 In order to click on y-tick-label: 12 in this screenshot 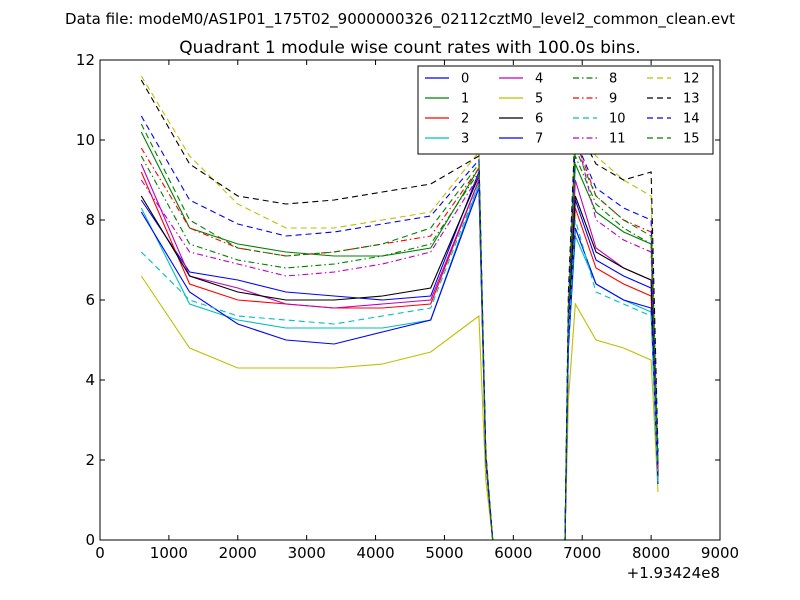, I will do `click(85, 60)`.